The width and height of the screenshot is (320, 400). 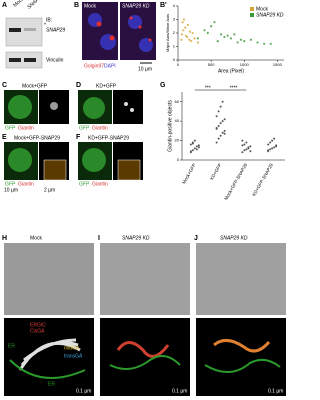 I want to click on panel-label: D, so click(x=78, y=85).